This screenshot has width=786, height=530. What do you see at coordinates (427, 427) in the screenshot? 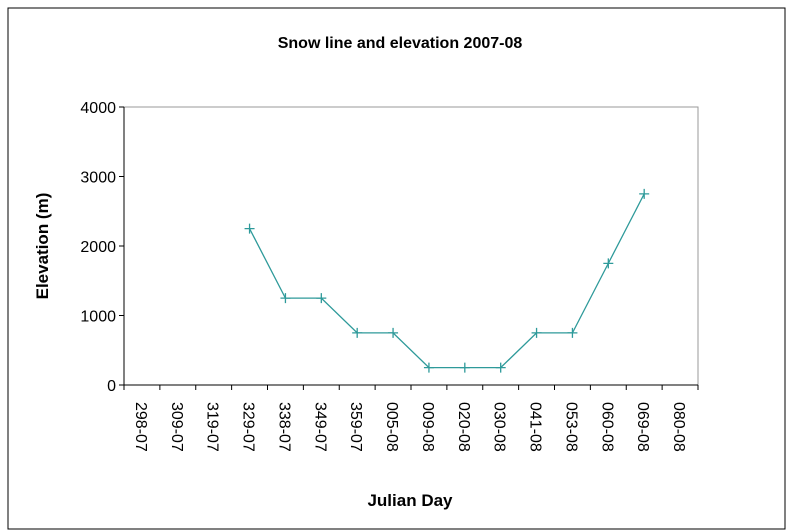
I see `x-tick-label: 009-08` at bounding box center [427, 427].